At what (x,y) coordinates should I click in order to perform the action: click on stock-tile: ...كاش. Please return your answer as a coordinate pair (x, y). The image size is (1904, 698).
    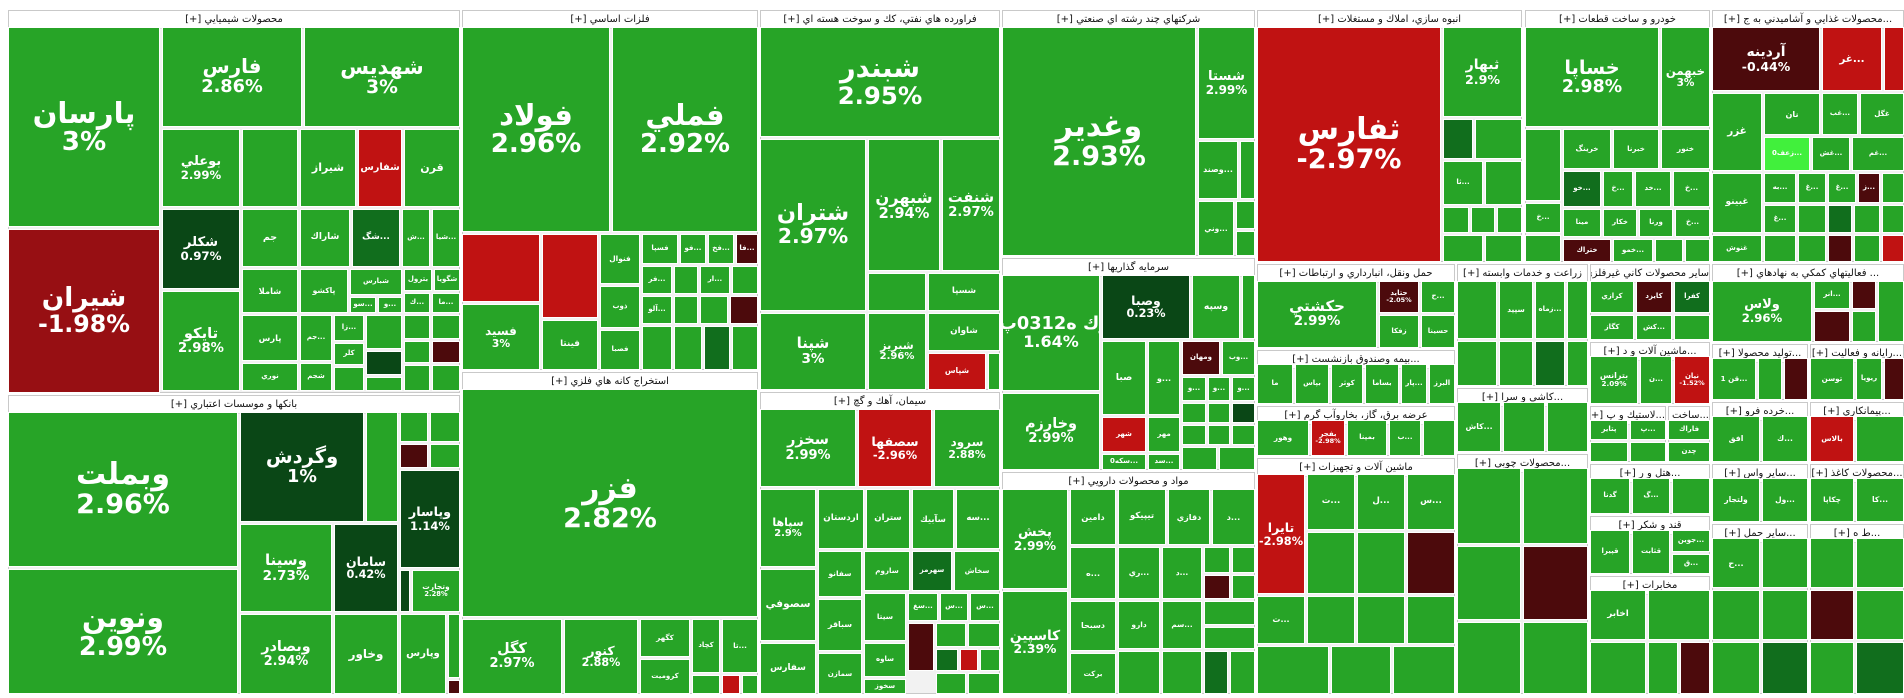
    Looking at the image, I should click on (1479, 427).